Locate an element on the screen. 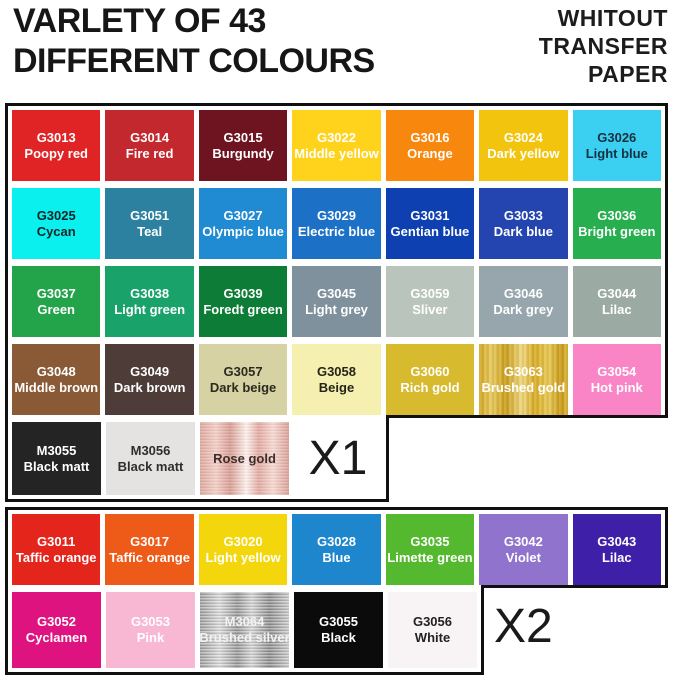 This screenshot has width=676, height=679. swatch-code: G3059 is located at coordinates (430, 293).